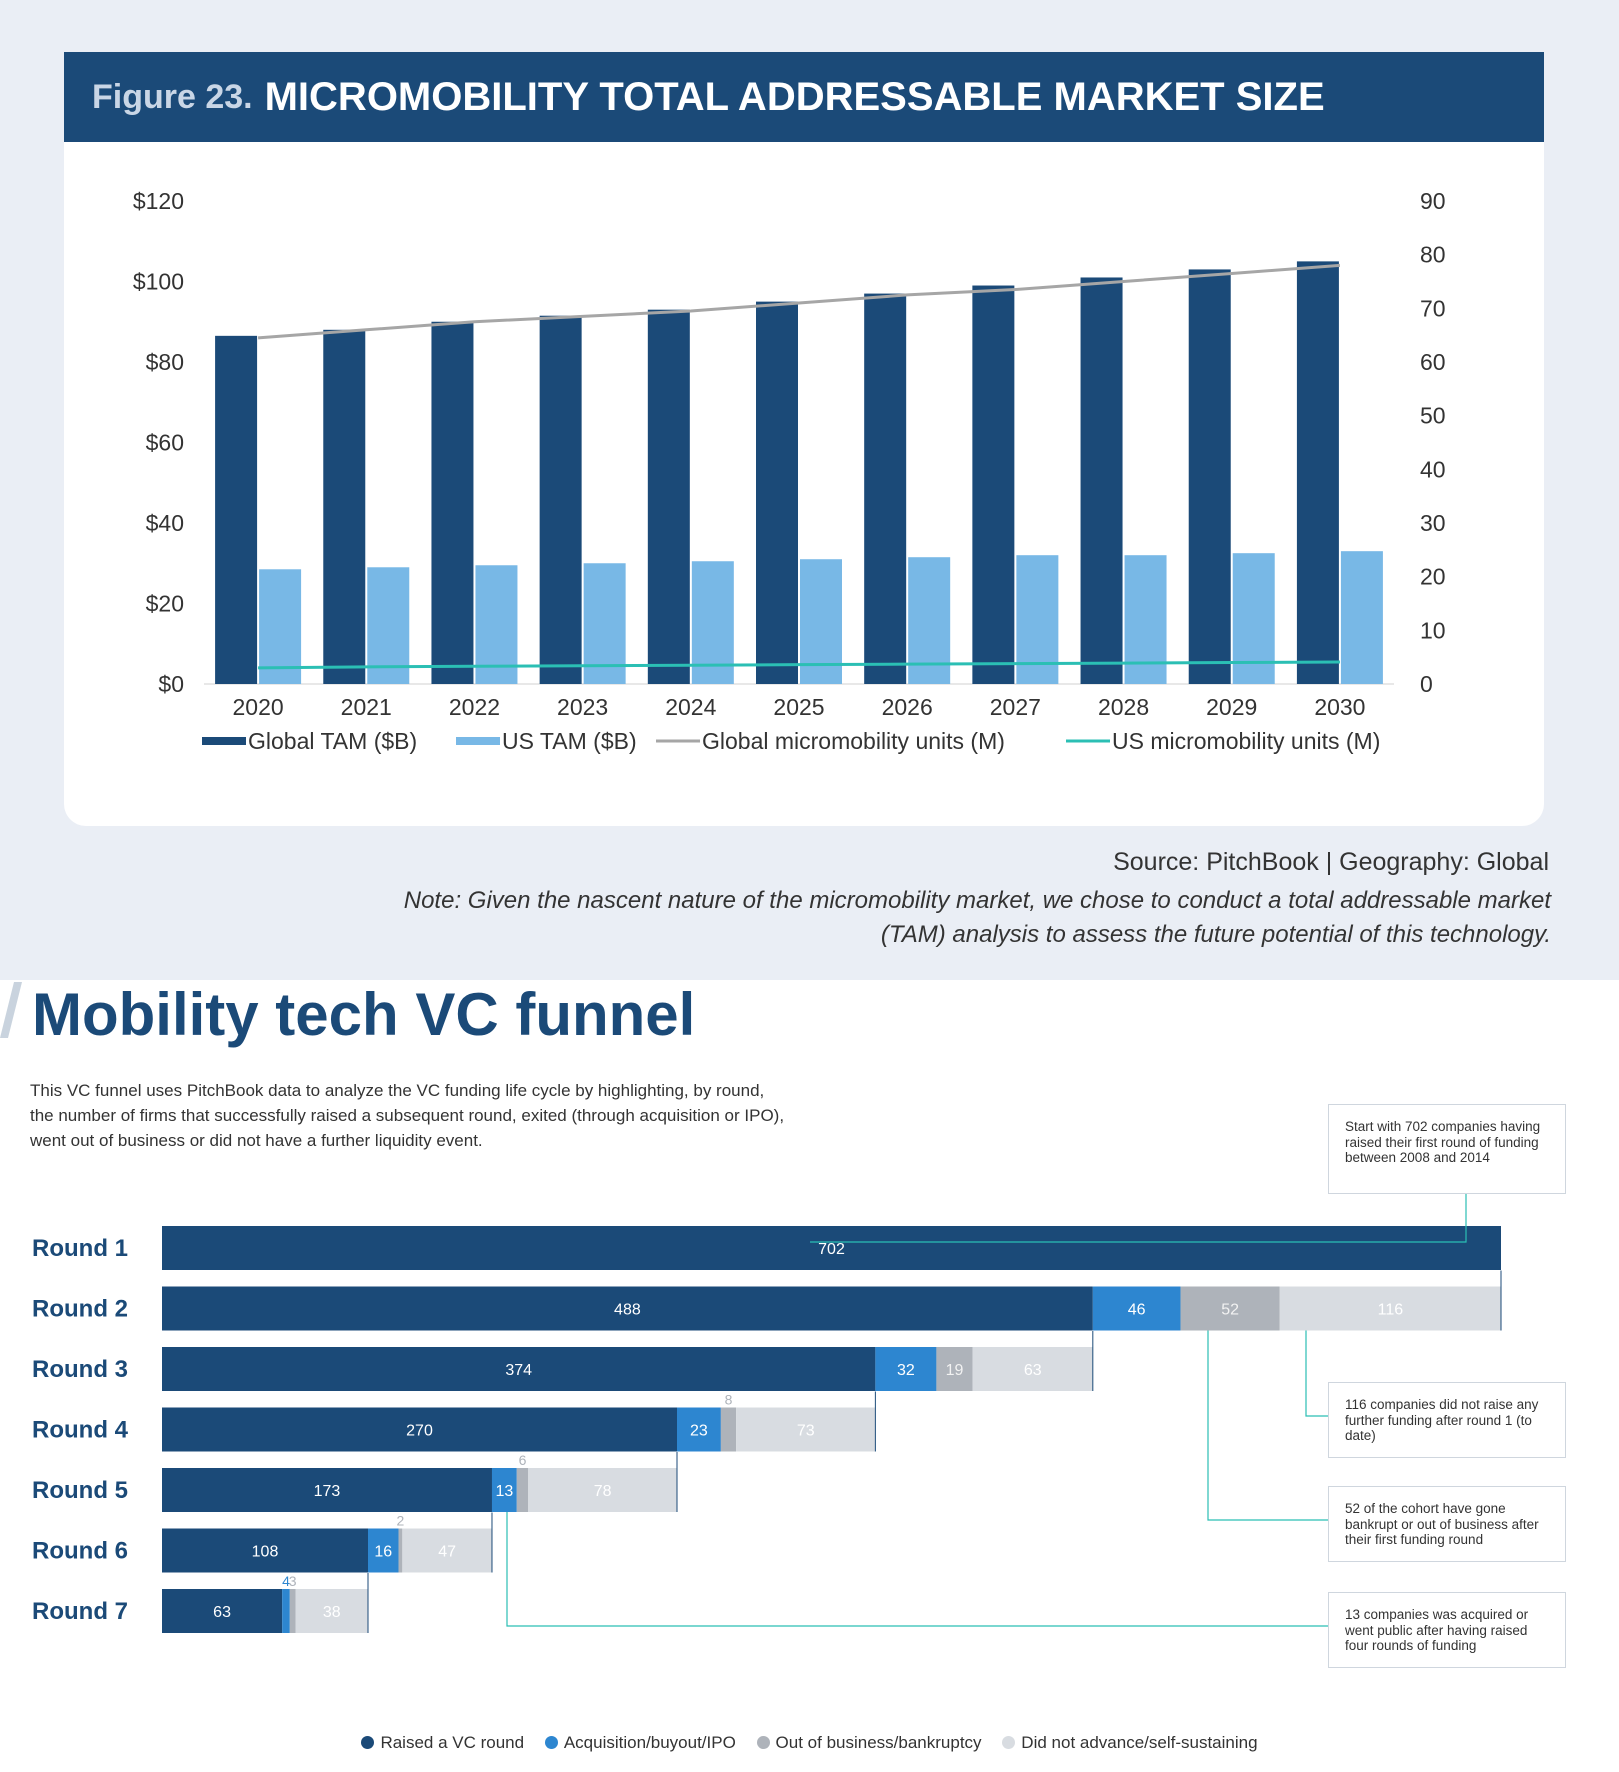 Image resolution: width=1619 pixels, height=1772 pixels. I want to click on segment-value-label: 108, so click(265, 1552).